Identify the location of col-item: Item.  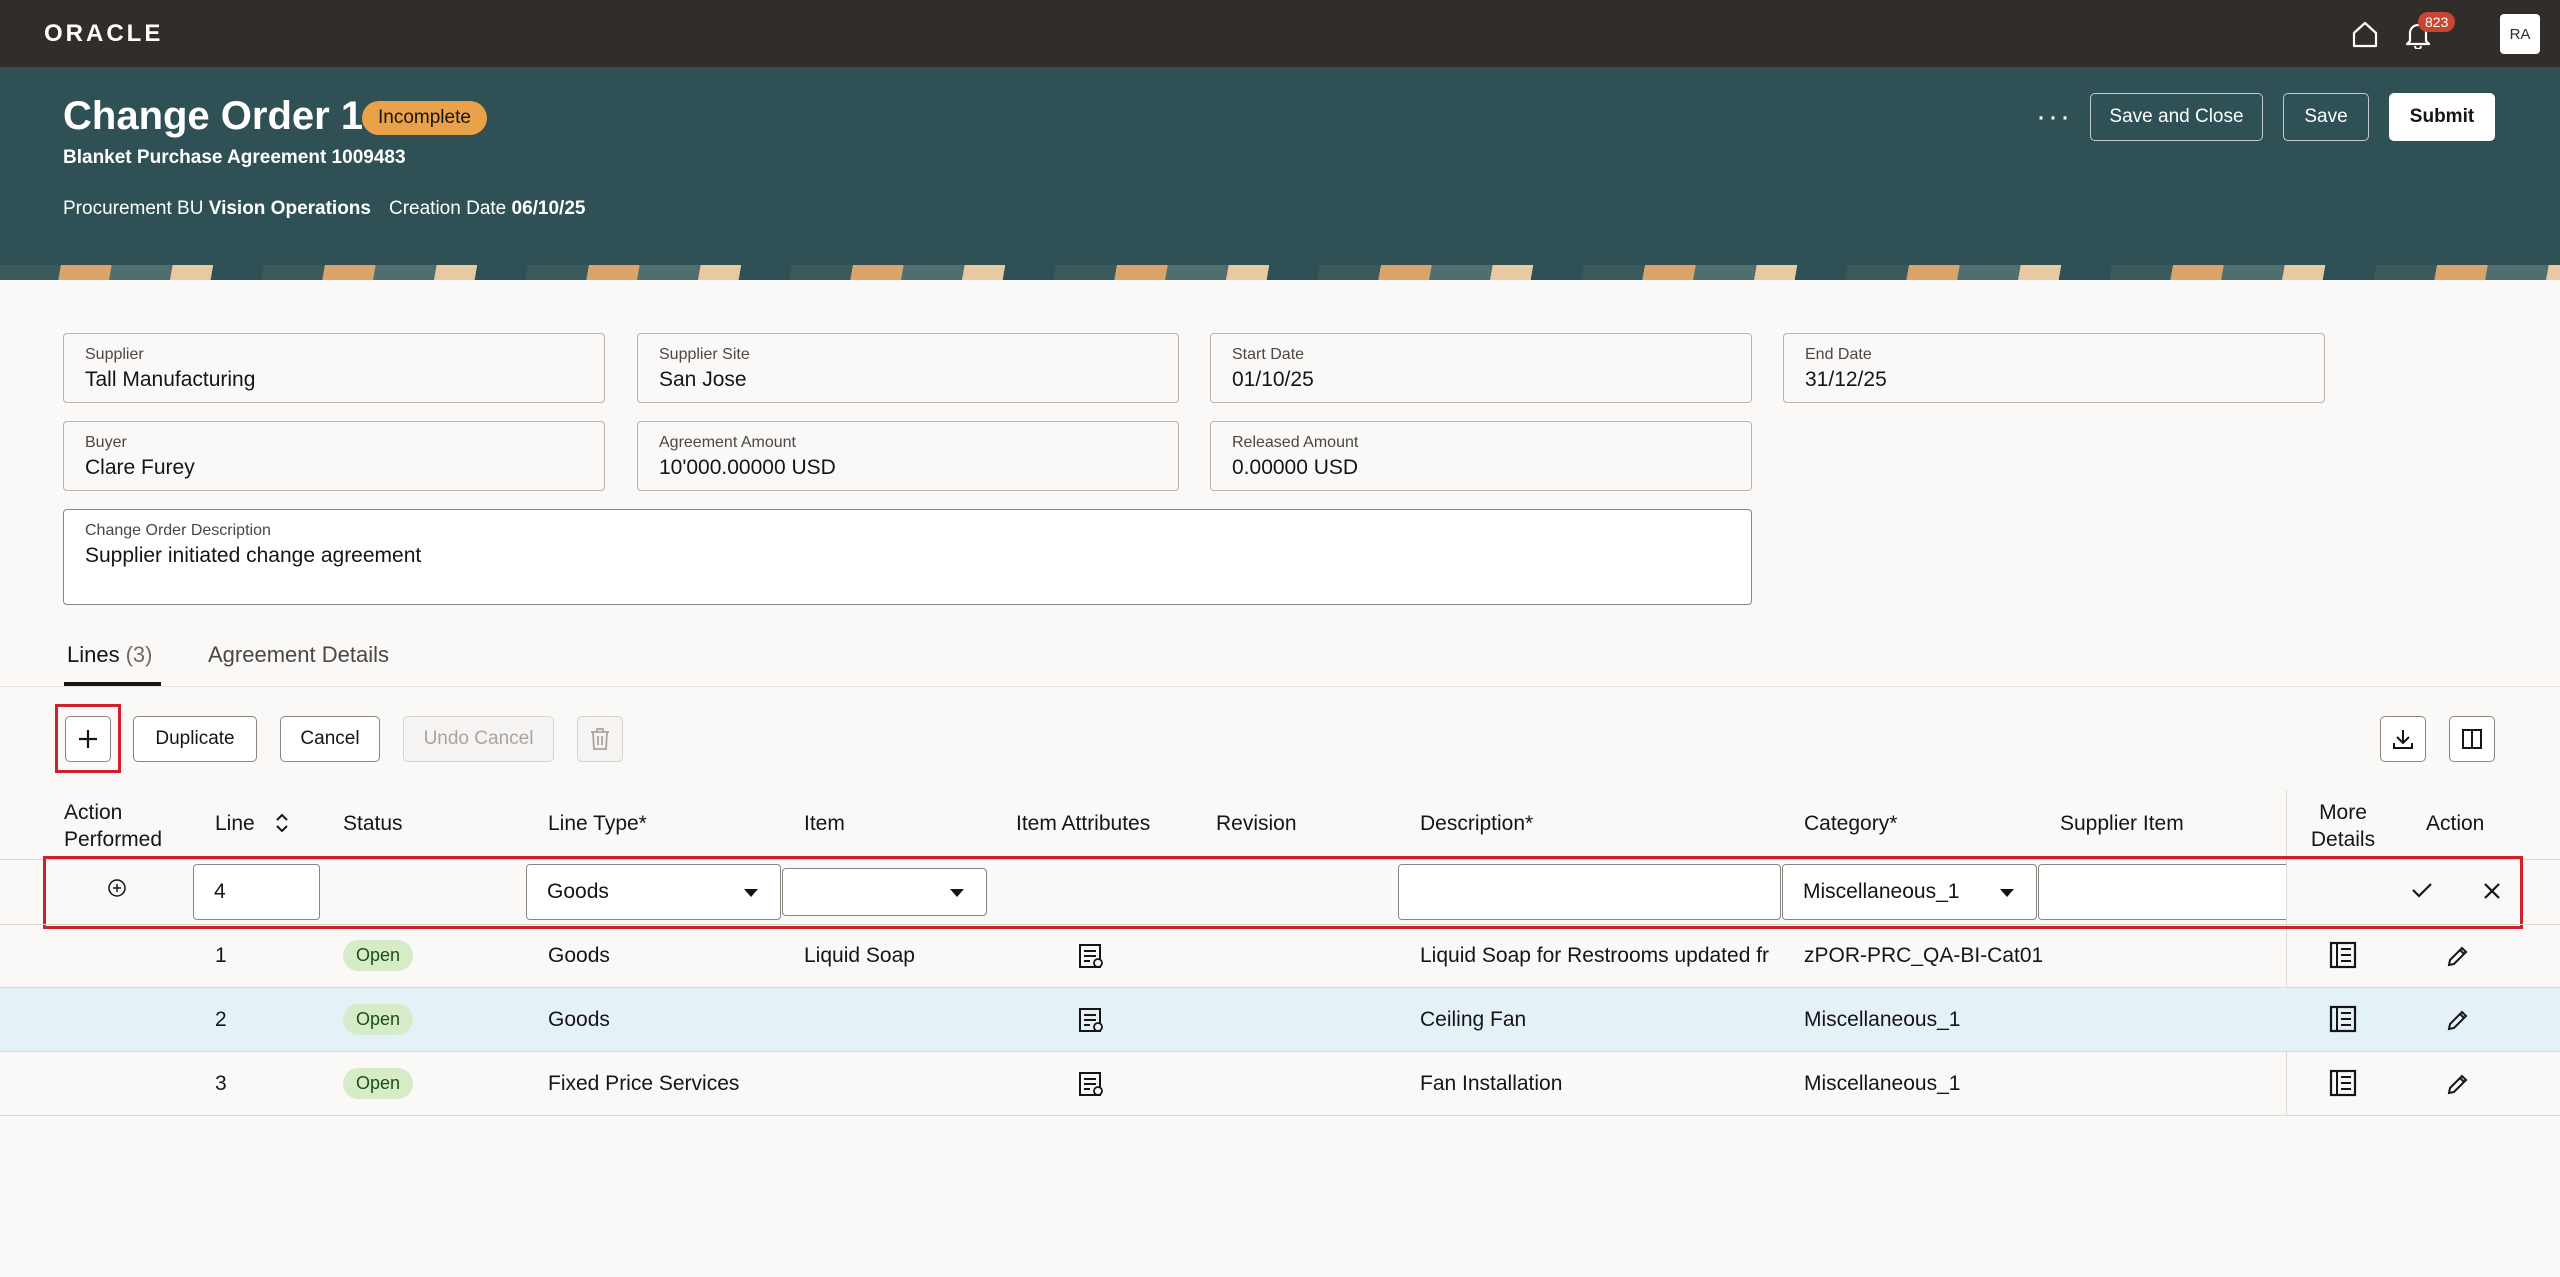
(824, 823).